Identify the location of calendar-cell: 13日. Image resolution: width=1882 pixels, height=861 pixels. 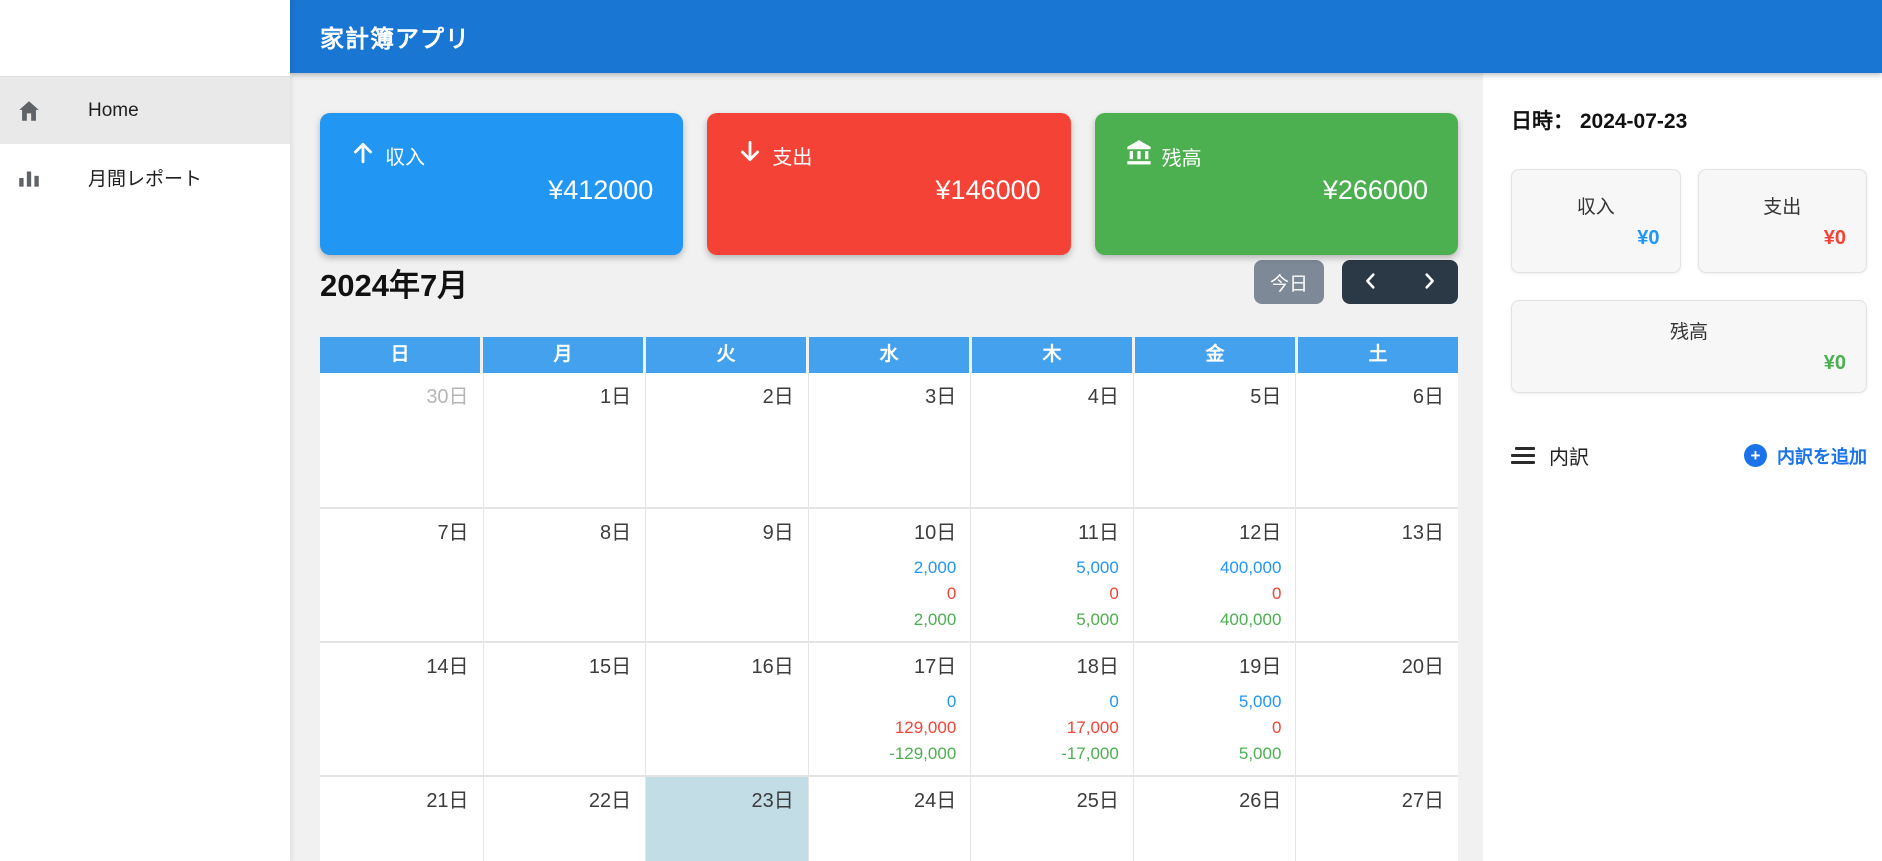
(1376, 575).